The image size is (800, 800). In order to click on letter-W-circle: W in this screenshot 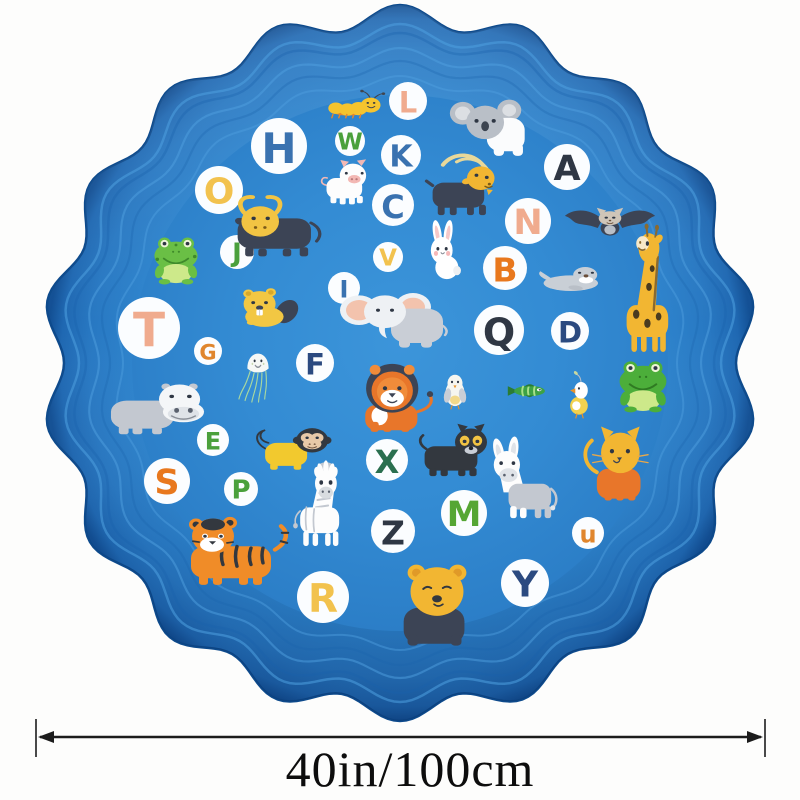, I will do `click(350, 141)`.